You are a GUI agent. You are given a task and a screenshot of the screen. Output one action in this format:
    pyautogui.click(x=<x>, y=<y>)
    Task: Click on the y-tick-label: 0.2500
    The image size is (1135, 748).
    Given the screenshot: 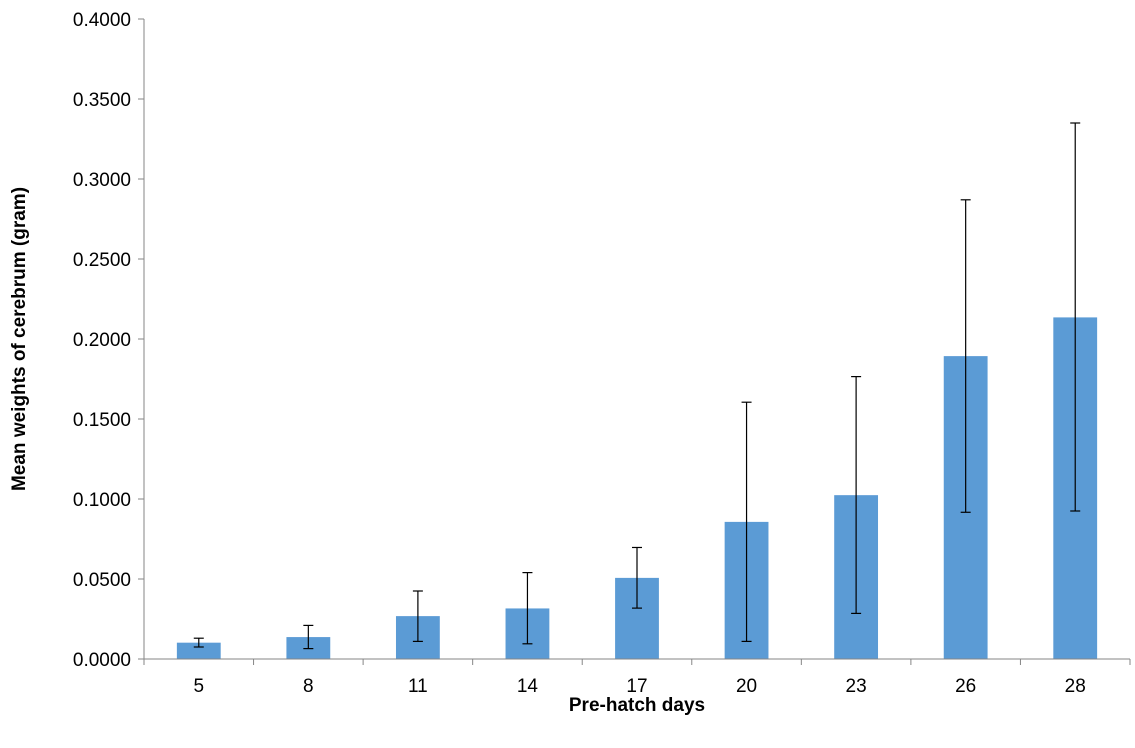 What is the action you would take?
    pyautogui.click(x=102, y=260)
    